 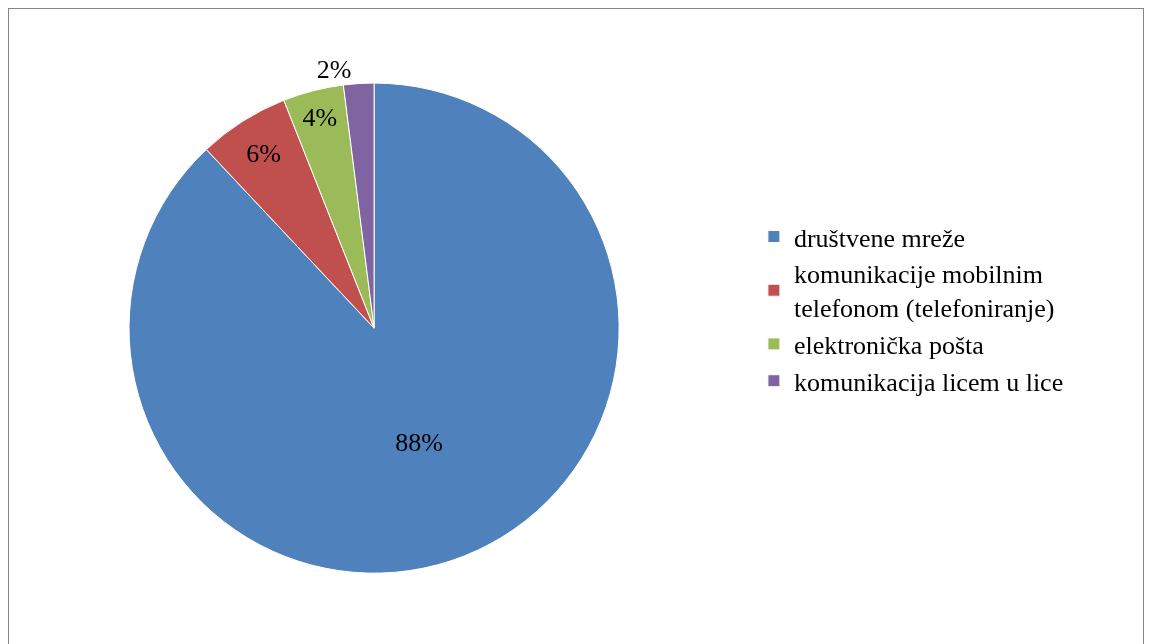 I want to click on data-label: 6%, so click(x=263, y=154).